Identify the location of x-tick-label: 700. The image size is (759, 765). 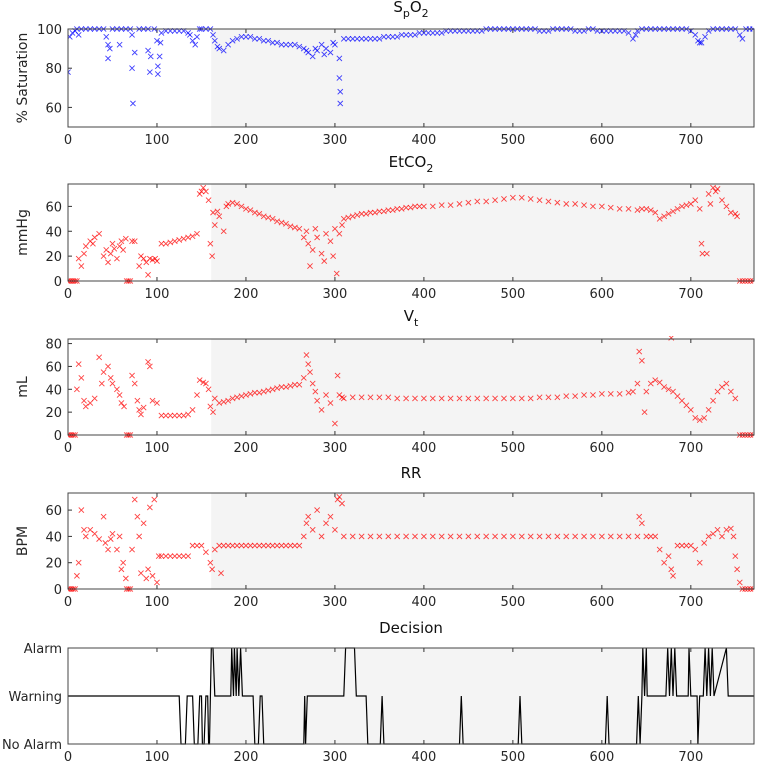
(690, 757).